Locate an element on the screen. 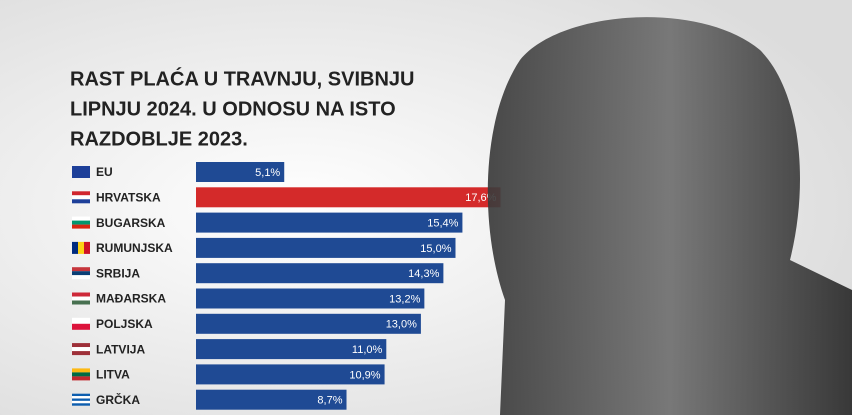 The width and height of the screenshot is (852, 415). category-label: HRVATSKA is located at coordinates (128, 197).